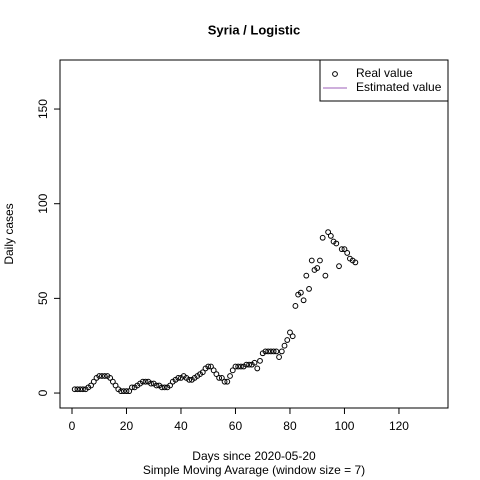 The height and width of the screenshot is (480, 480). Describe the element at coordinates (9, 233) in the screenshot. I see `y-axis-label: Daily cases` at that location.